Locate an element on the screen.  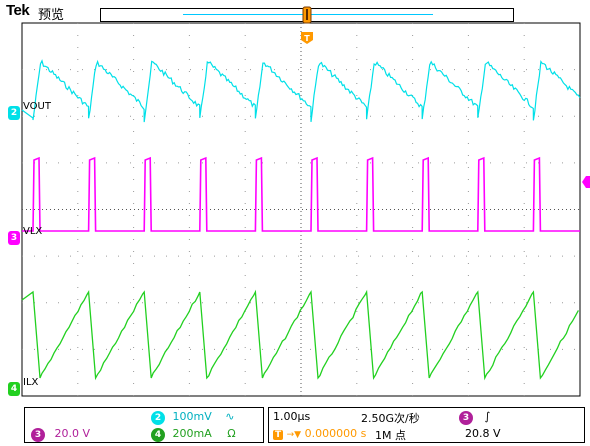
ch2-coupling-icon: ∿ is located at coordinates (230, 416).